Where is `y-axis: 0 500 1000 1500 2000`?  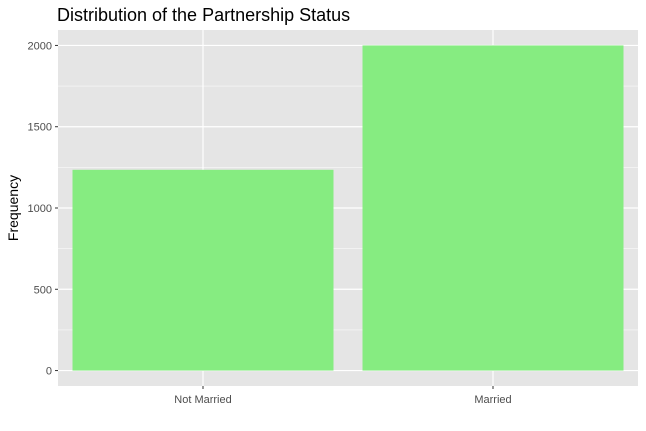 y-axis: 0 500 1000 1500 2000 is located at coordinates (43, 209).